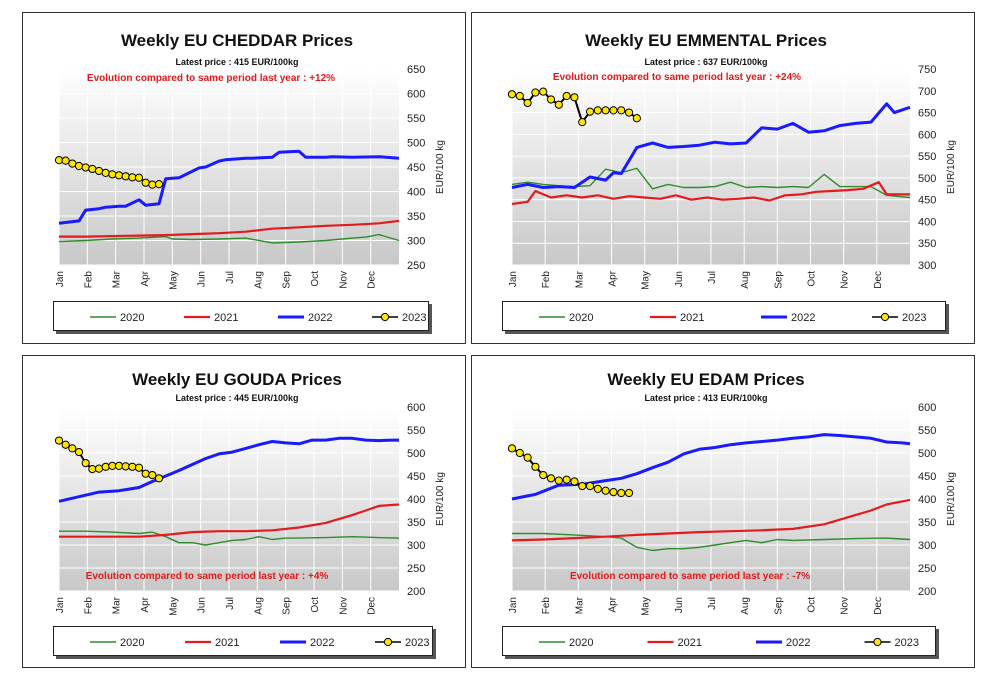 The height and width of the screenshot is (683, 1000). Describe the element at coordinates (287, 606) in the screenshot. I see `x-tick-label: Sep` at that location.